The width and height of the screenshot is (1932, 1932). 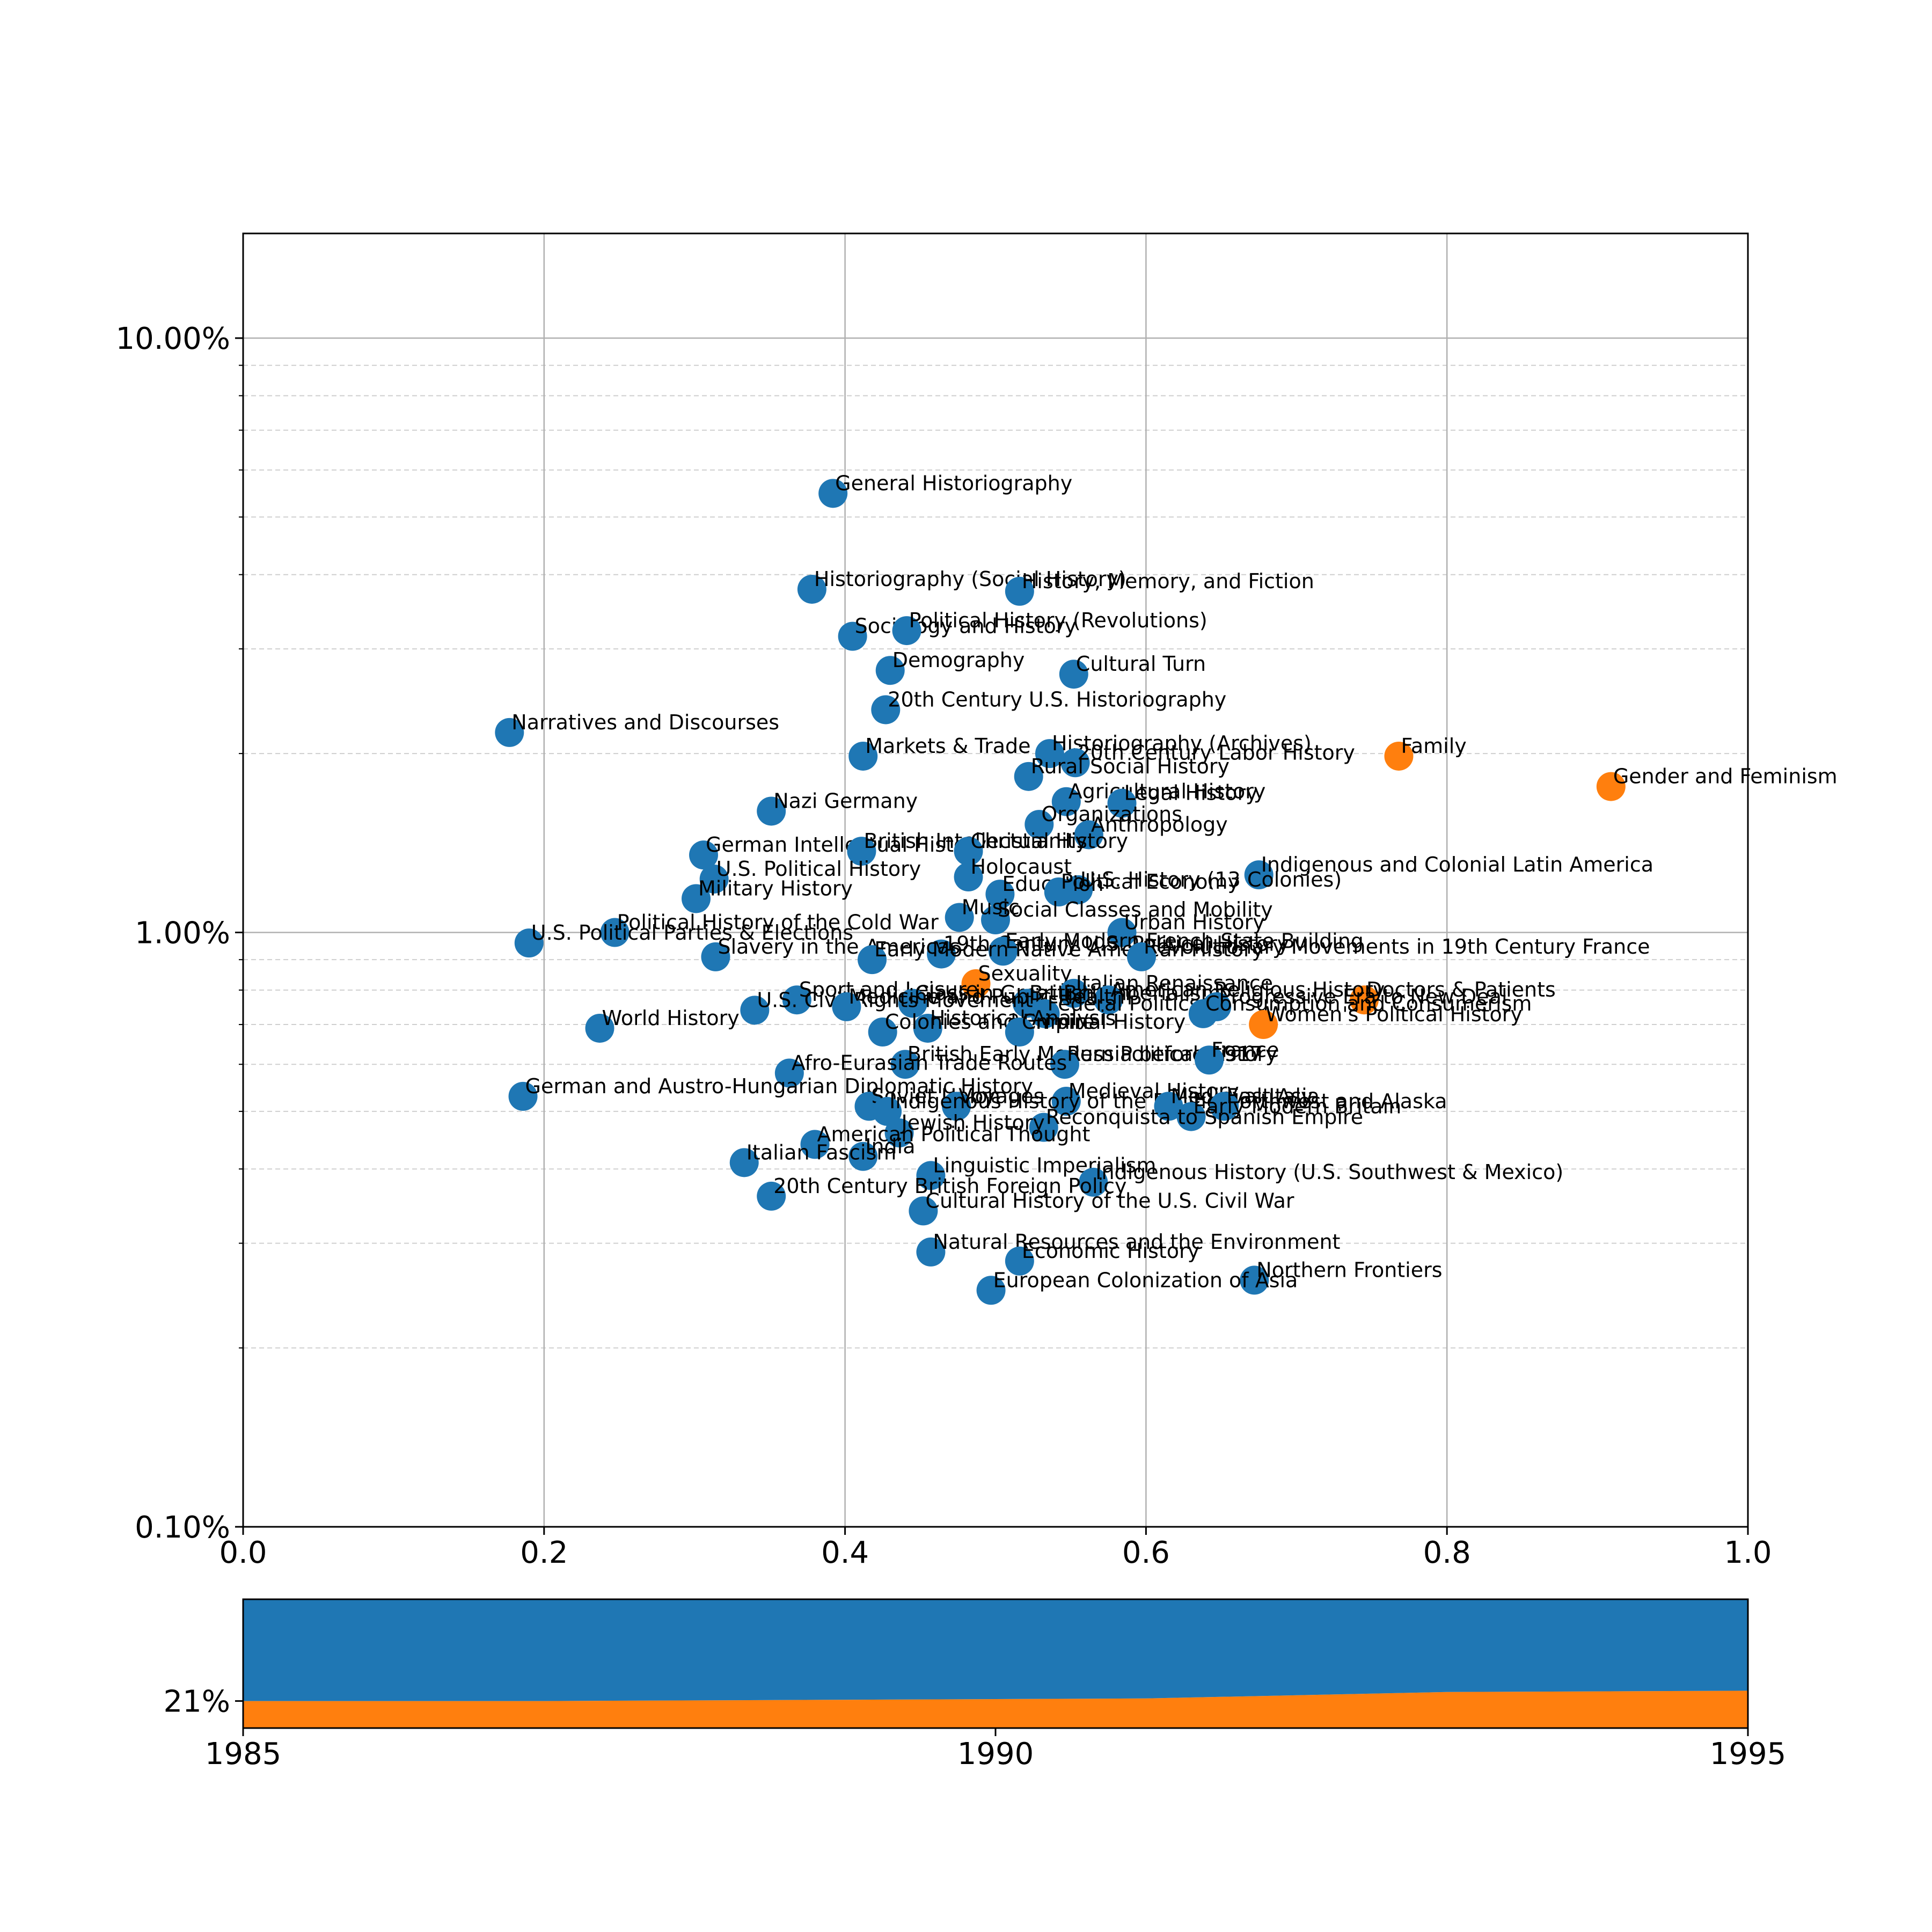 I want to click on data-point: Criminal History, so click(x=1095, y=1028).